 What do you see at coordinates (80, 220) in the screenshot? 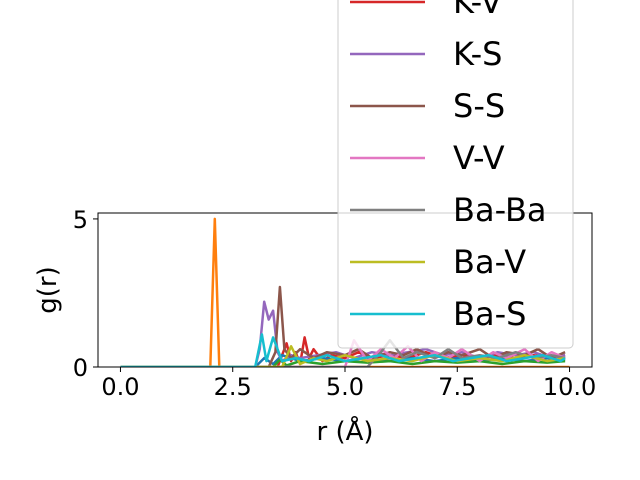
I see `y-tick-label: 5` at bounding box center [80, 220].